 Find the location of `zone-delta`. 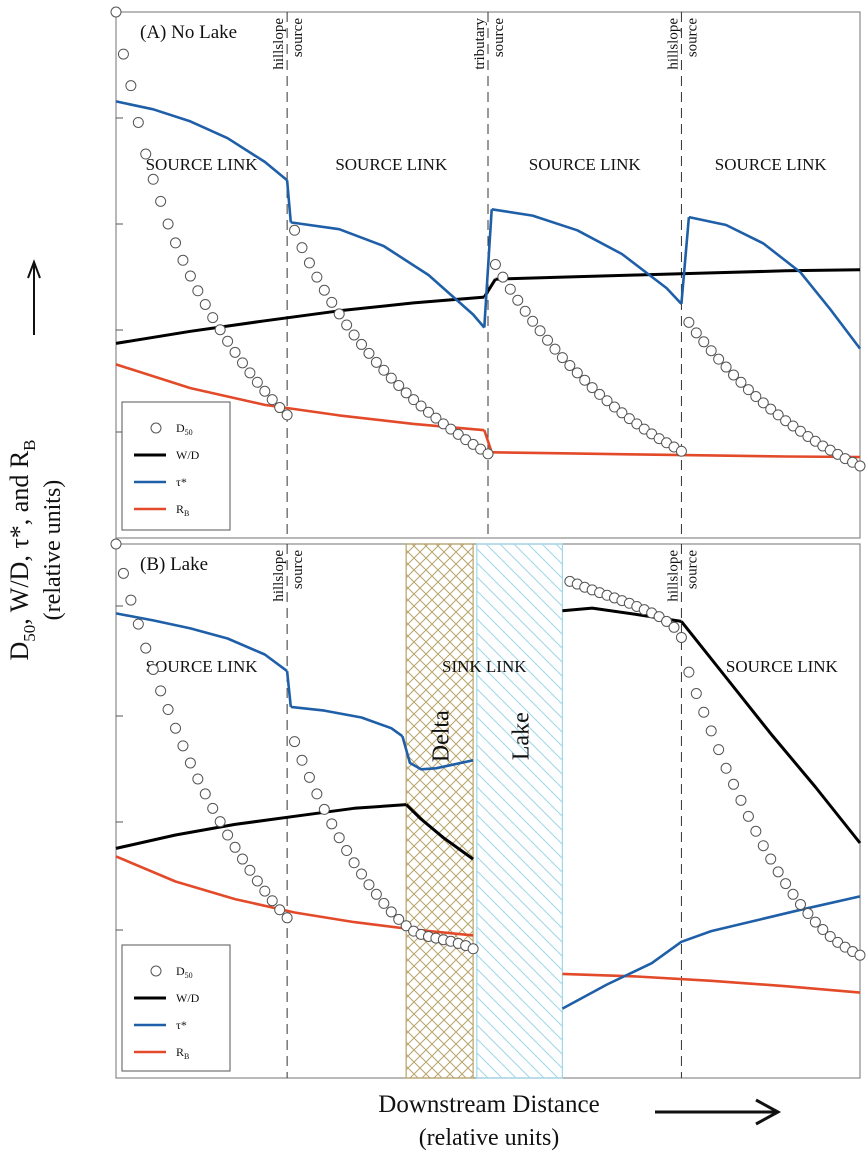

zone-delta is located at coordinates (439, 811).